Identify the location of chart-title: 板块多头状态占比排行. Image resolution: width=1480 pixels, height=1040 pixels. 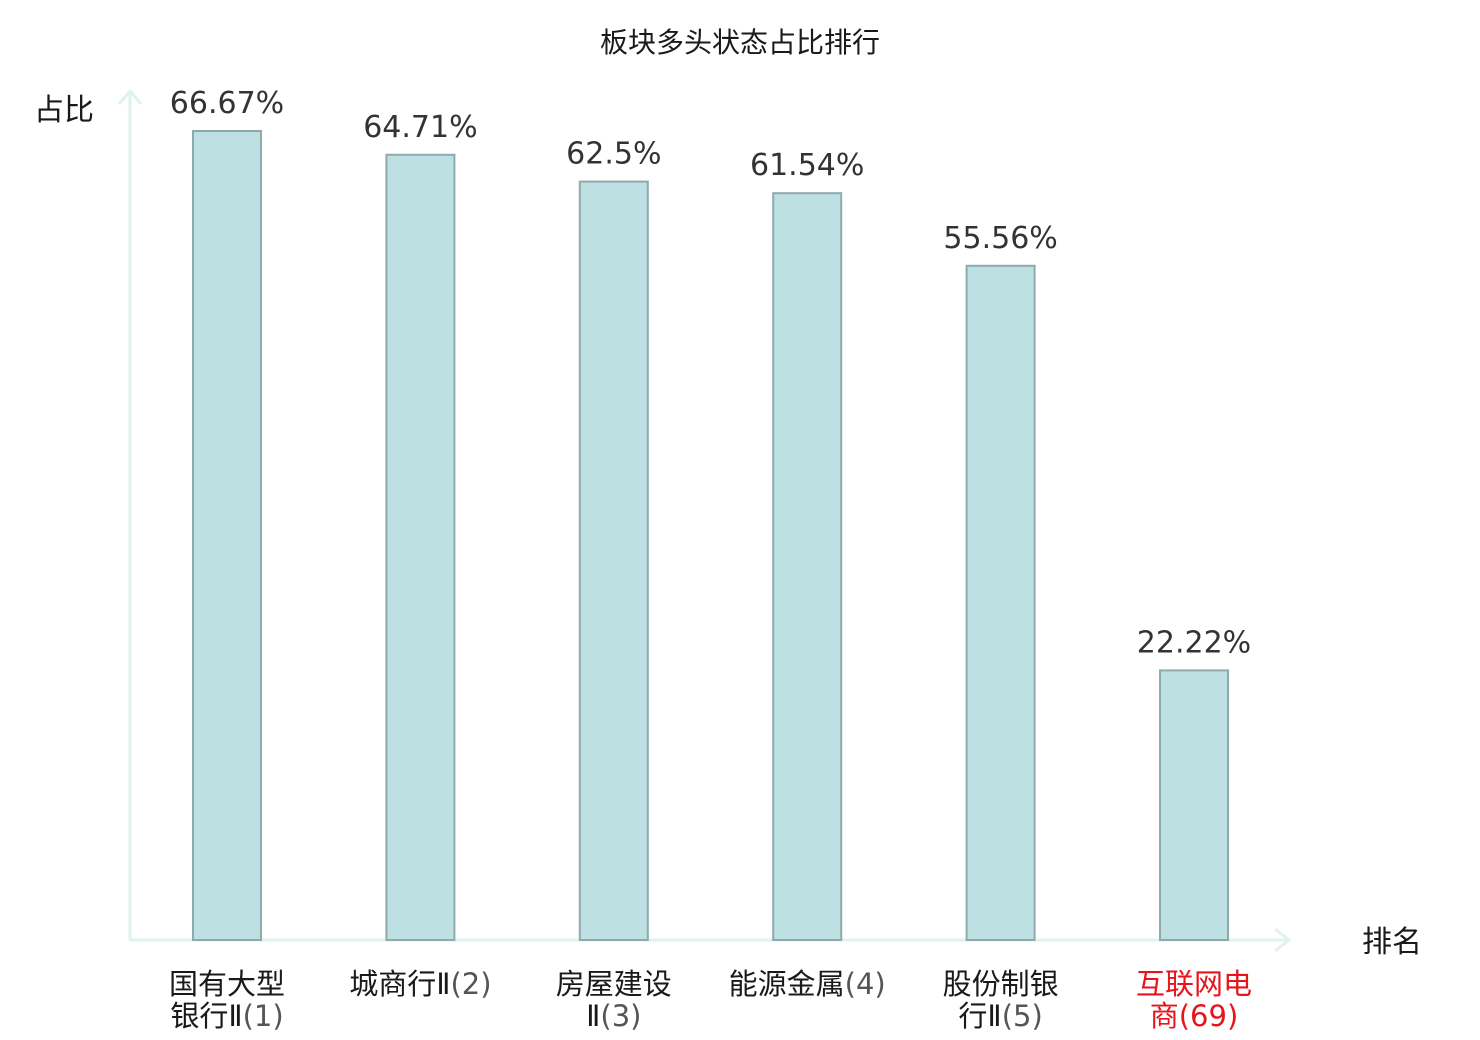
(740, 42).